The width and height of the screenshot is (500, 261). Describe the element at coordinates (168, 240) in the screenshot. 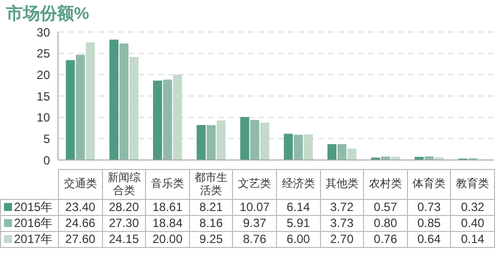

I see `data-label: 20.00` at that location.